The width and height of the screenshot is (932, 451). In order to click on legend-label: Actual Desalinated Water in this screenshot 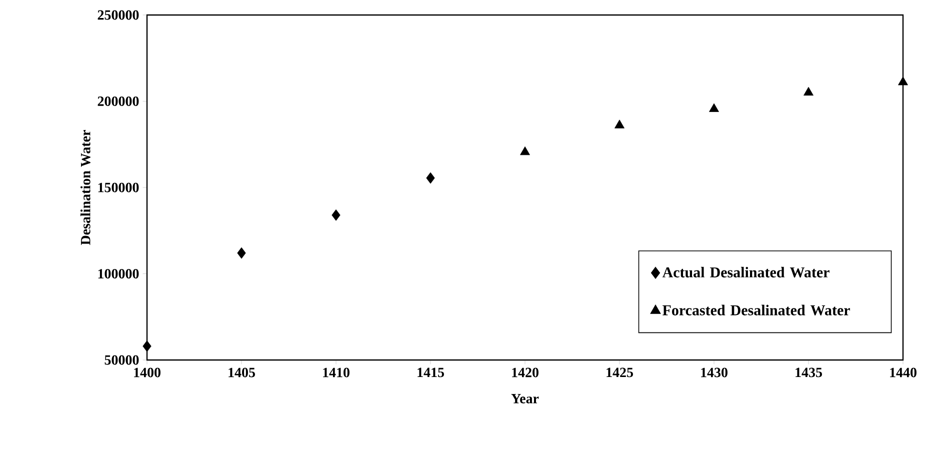, I will do `click(746, 272)`.